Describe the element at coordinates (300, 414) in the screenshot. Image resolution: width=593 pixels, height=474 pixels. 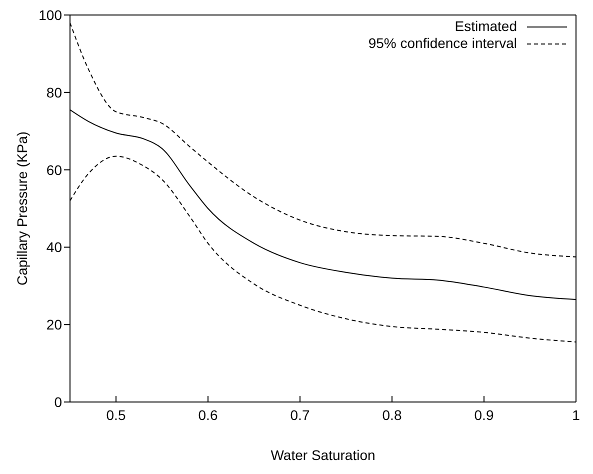
I see `x-tick-label: 0.7` at that location.